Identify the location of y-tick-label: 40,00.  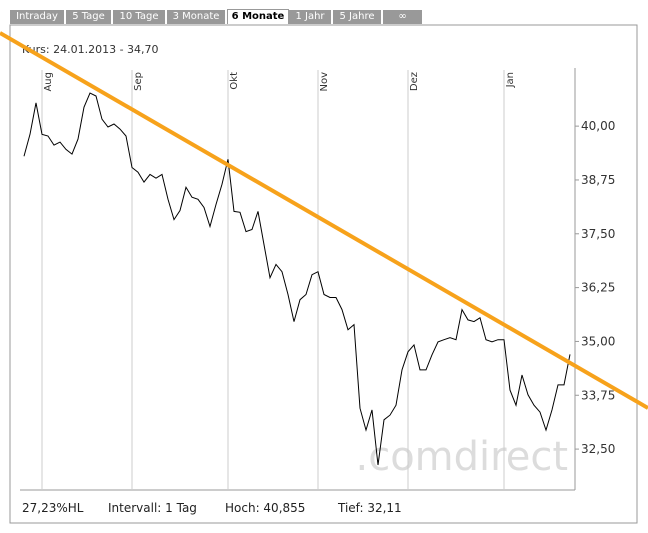
(598, 126).